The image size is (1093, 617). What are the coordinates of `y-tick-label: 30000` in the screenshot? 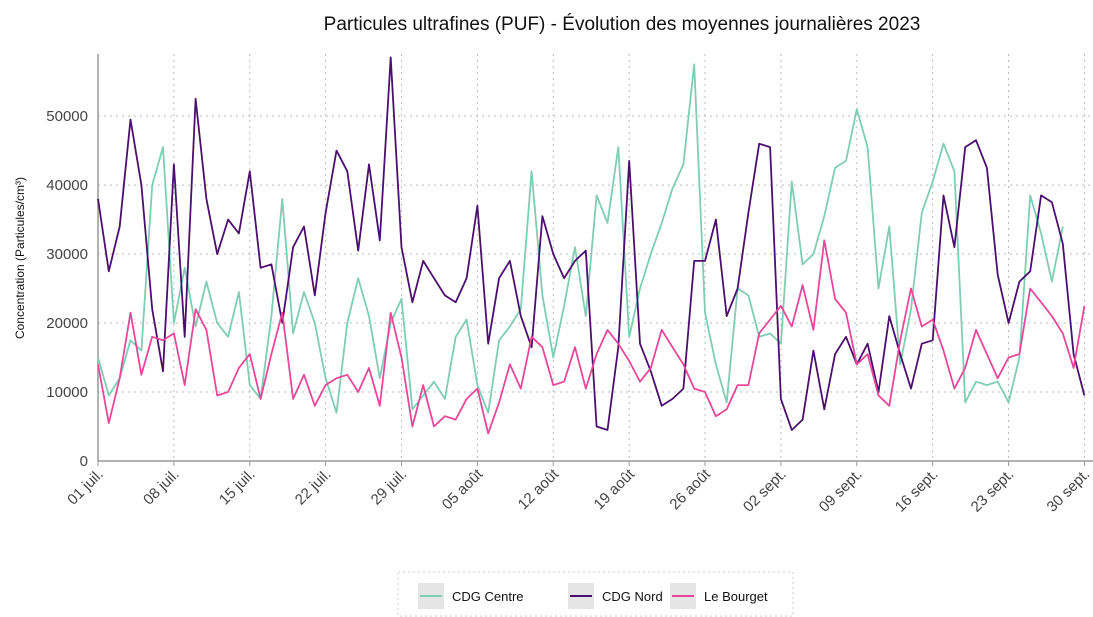 It's located at (67, 254).